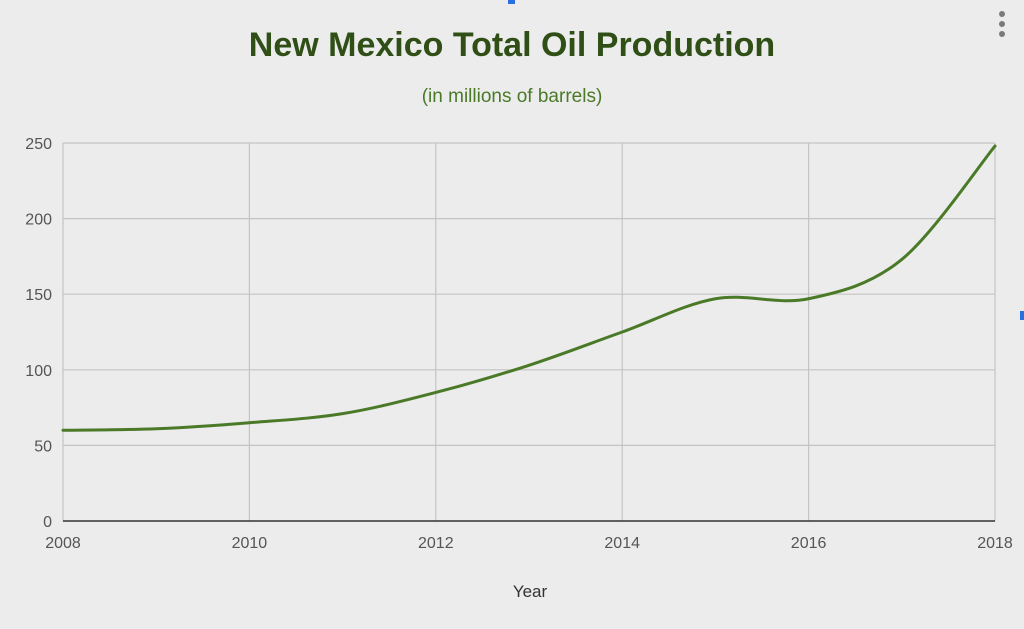 The height and width of the screenshot is (629, 1024). What do you see at coordinates (512, 45) in the screenshot?
I see `chart-title: New Mexico Total Oil Production` at bounding box center [512, 45].